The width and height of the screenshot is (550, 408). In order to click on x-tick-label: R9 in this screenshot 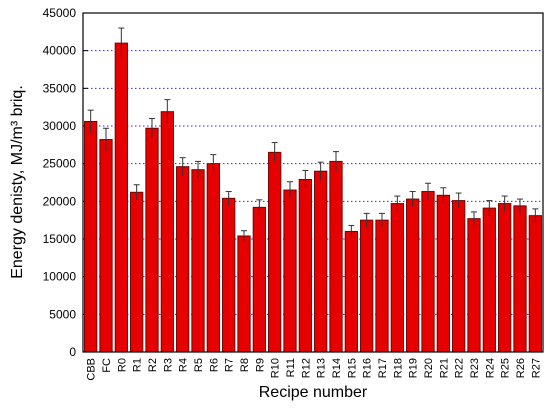, I will do `click(260, 365)`.